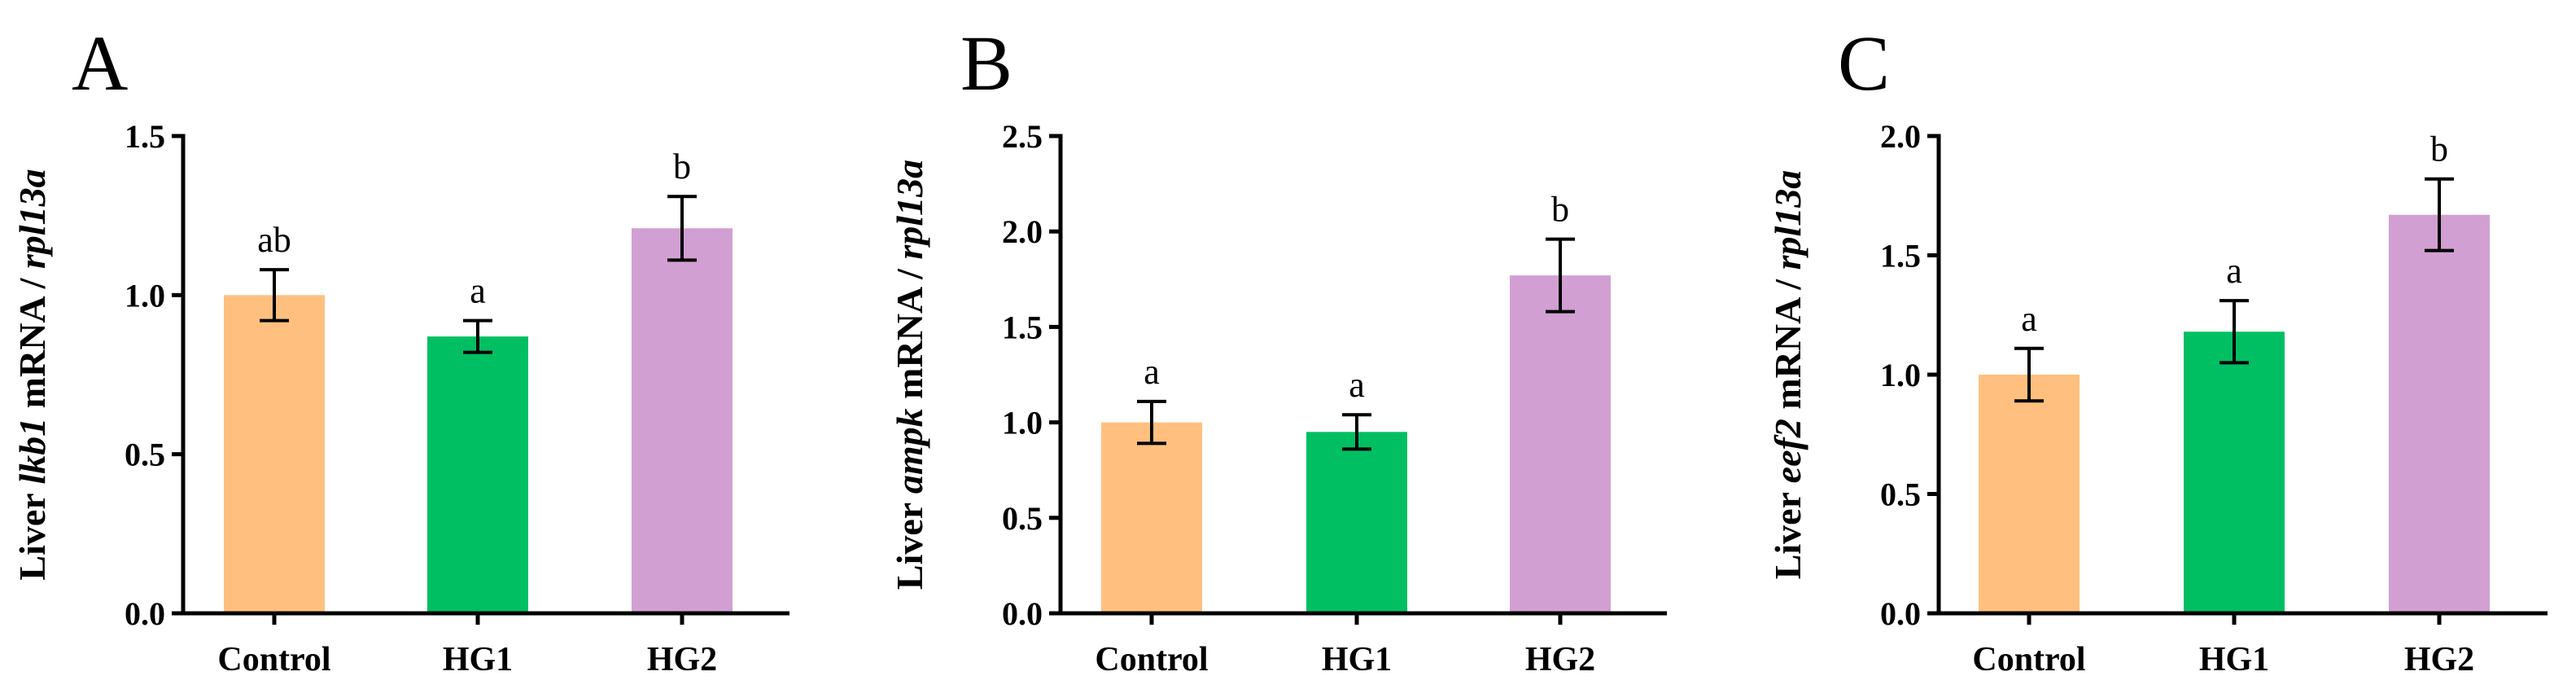 This screenshot has width=2576, height=698. Describe the element at coordinates (1864, 63) in the screenshot. I see `panel-letter: C` at that location.